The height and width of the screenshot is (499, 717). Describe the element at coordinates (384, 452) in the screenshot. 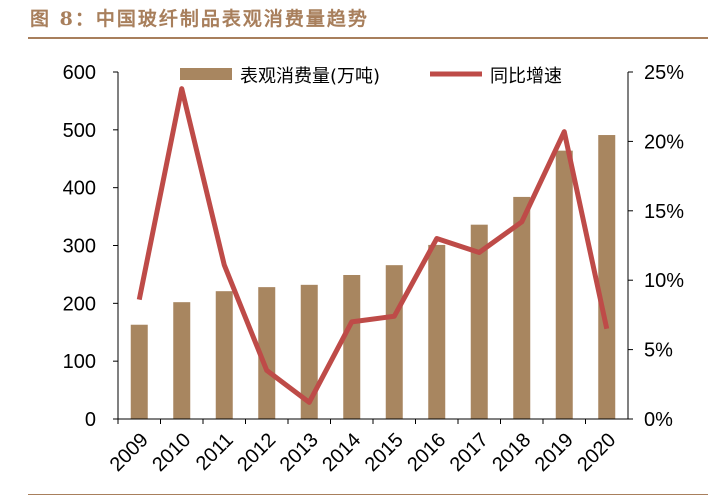

I see `x-tick-label: 2015` at that location.